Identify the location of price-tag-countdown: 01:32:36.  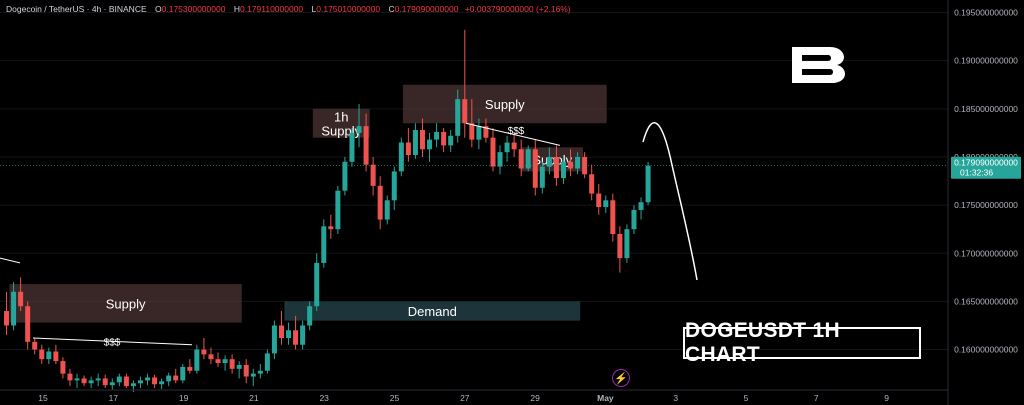
(976, 173).